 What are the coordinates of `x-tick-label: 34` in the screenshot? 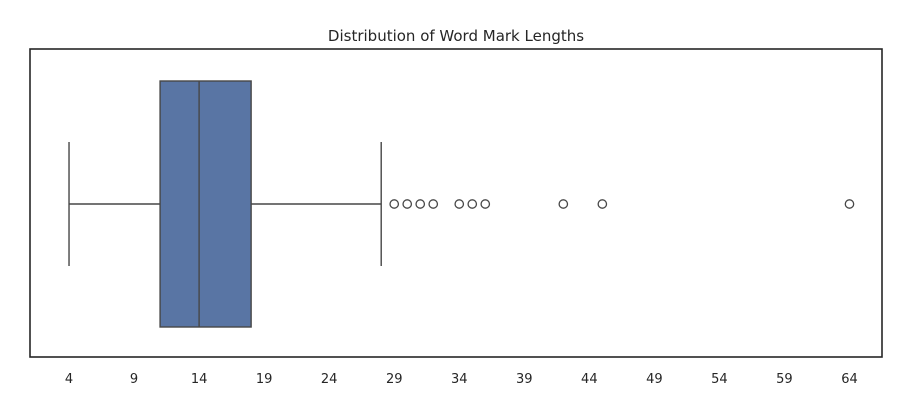 It's located at (459, 379).